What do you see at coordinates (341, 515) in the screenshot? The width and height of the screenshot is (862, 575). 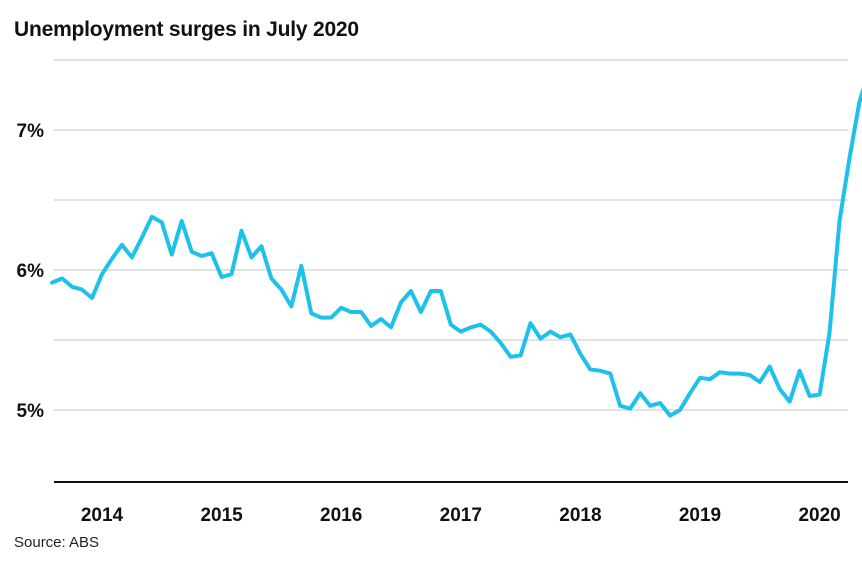 I see `x-tick-label: 2016` at bounding box center [341, 515].